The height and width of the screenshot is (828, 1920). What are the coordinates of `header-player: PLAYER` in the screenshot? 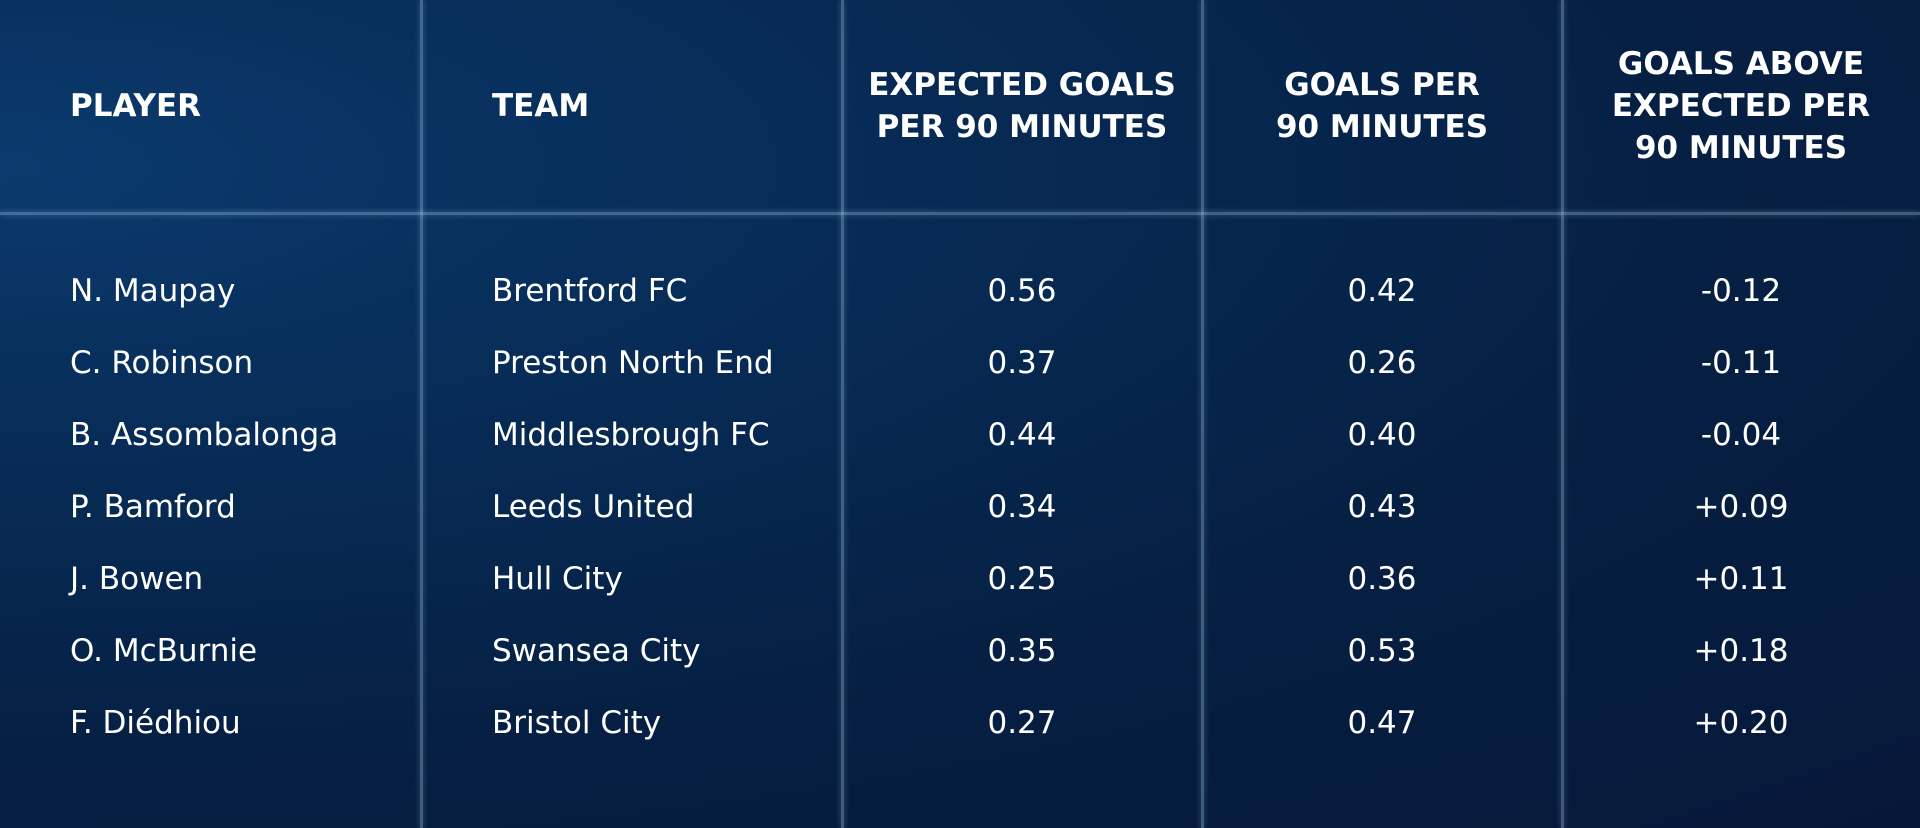 It's located at (135, 106).